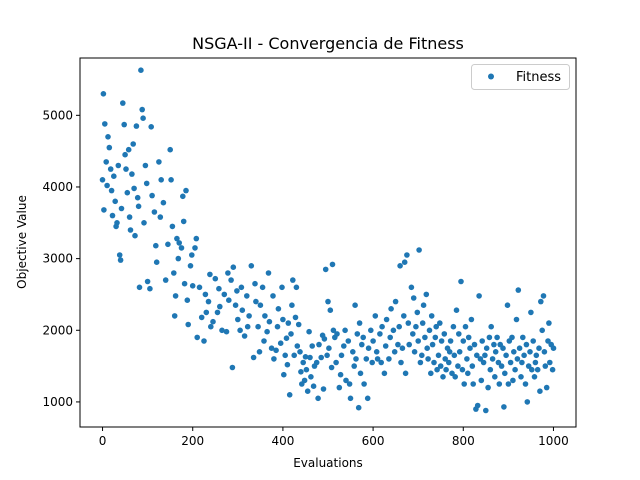 The height and width of the screenshot is (480, 640). What do you see at coordinates (57, 115) in the screenshot?
I see `y-tick-label: 5000` at bounding box center [57, 115].